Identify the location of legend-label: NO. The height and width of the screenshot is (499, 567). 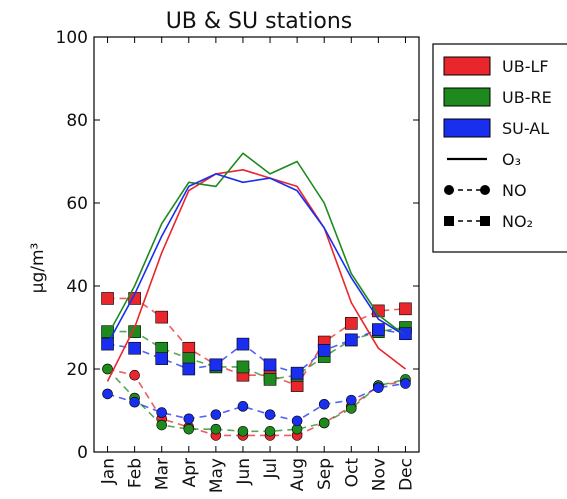
(514, 190).